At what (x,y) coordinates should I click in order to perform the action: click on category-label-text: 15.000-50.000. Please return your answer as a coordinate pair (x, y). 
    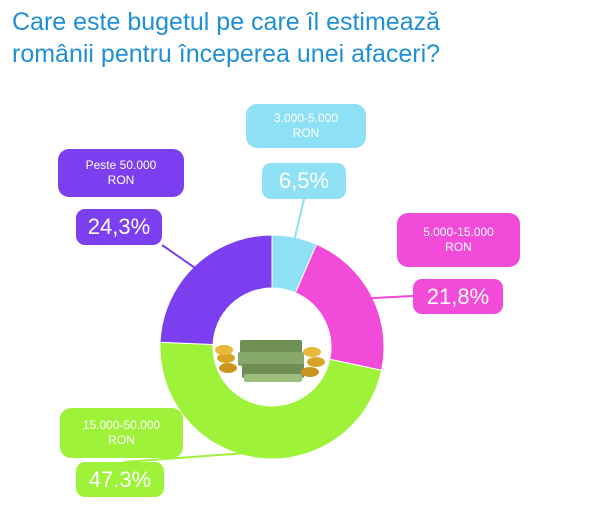
    Looking at the image, I should click on (121, 425).